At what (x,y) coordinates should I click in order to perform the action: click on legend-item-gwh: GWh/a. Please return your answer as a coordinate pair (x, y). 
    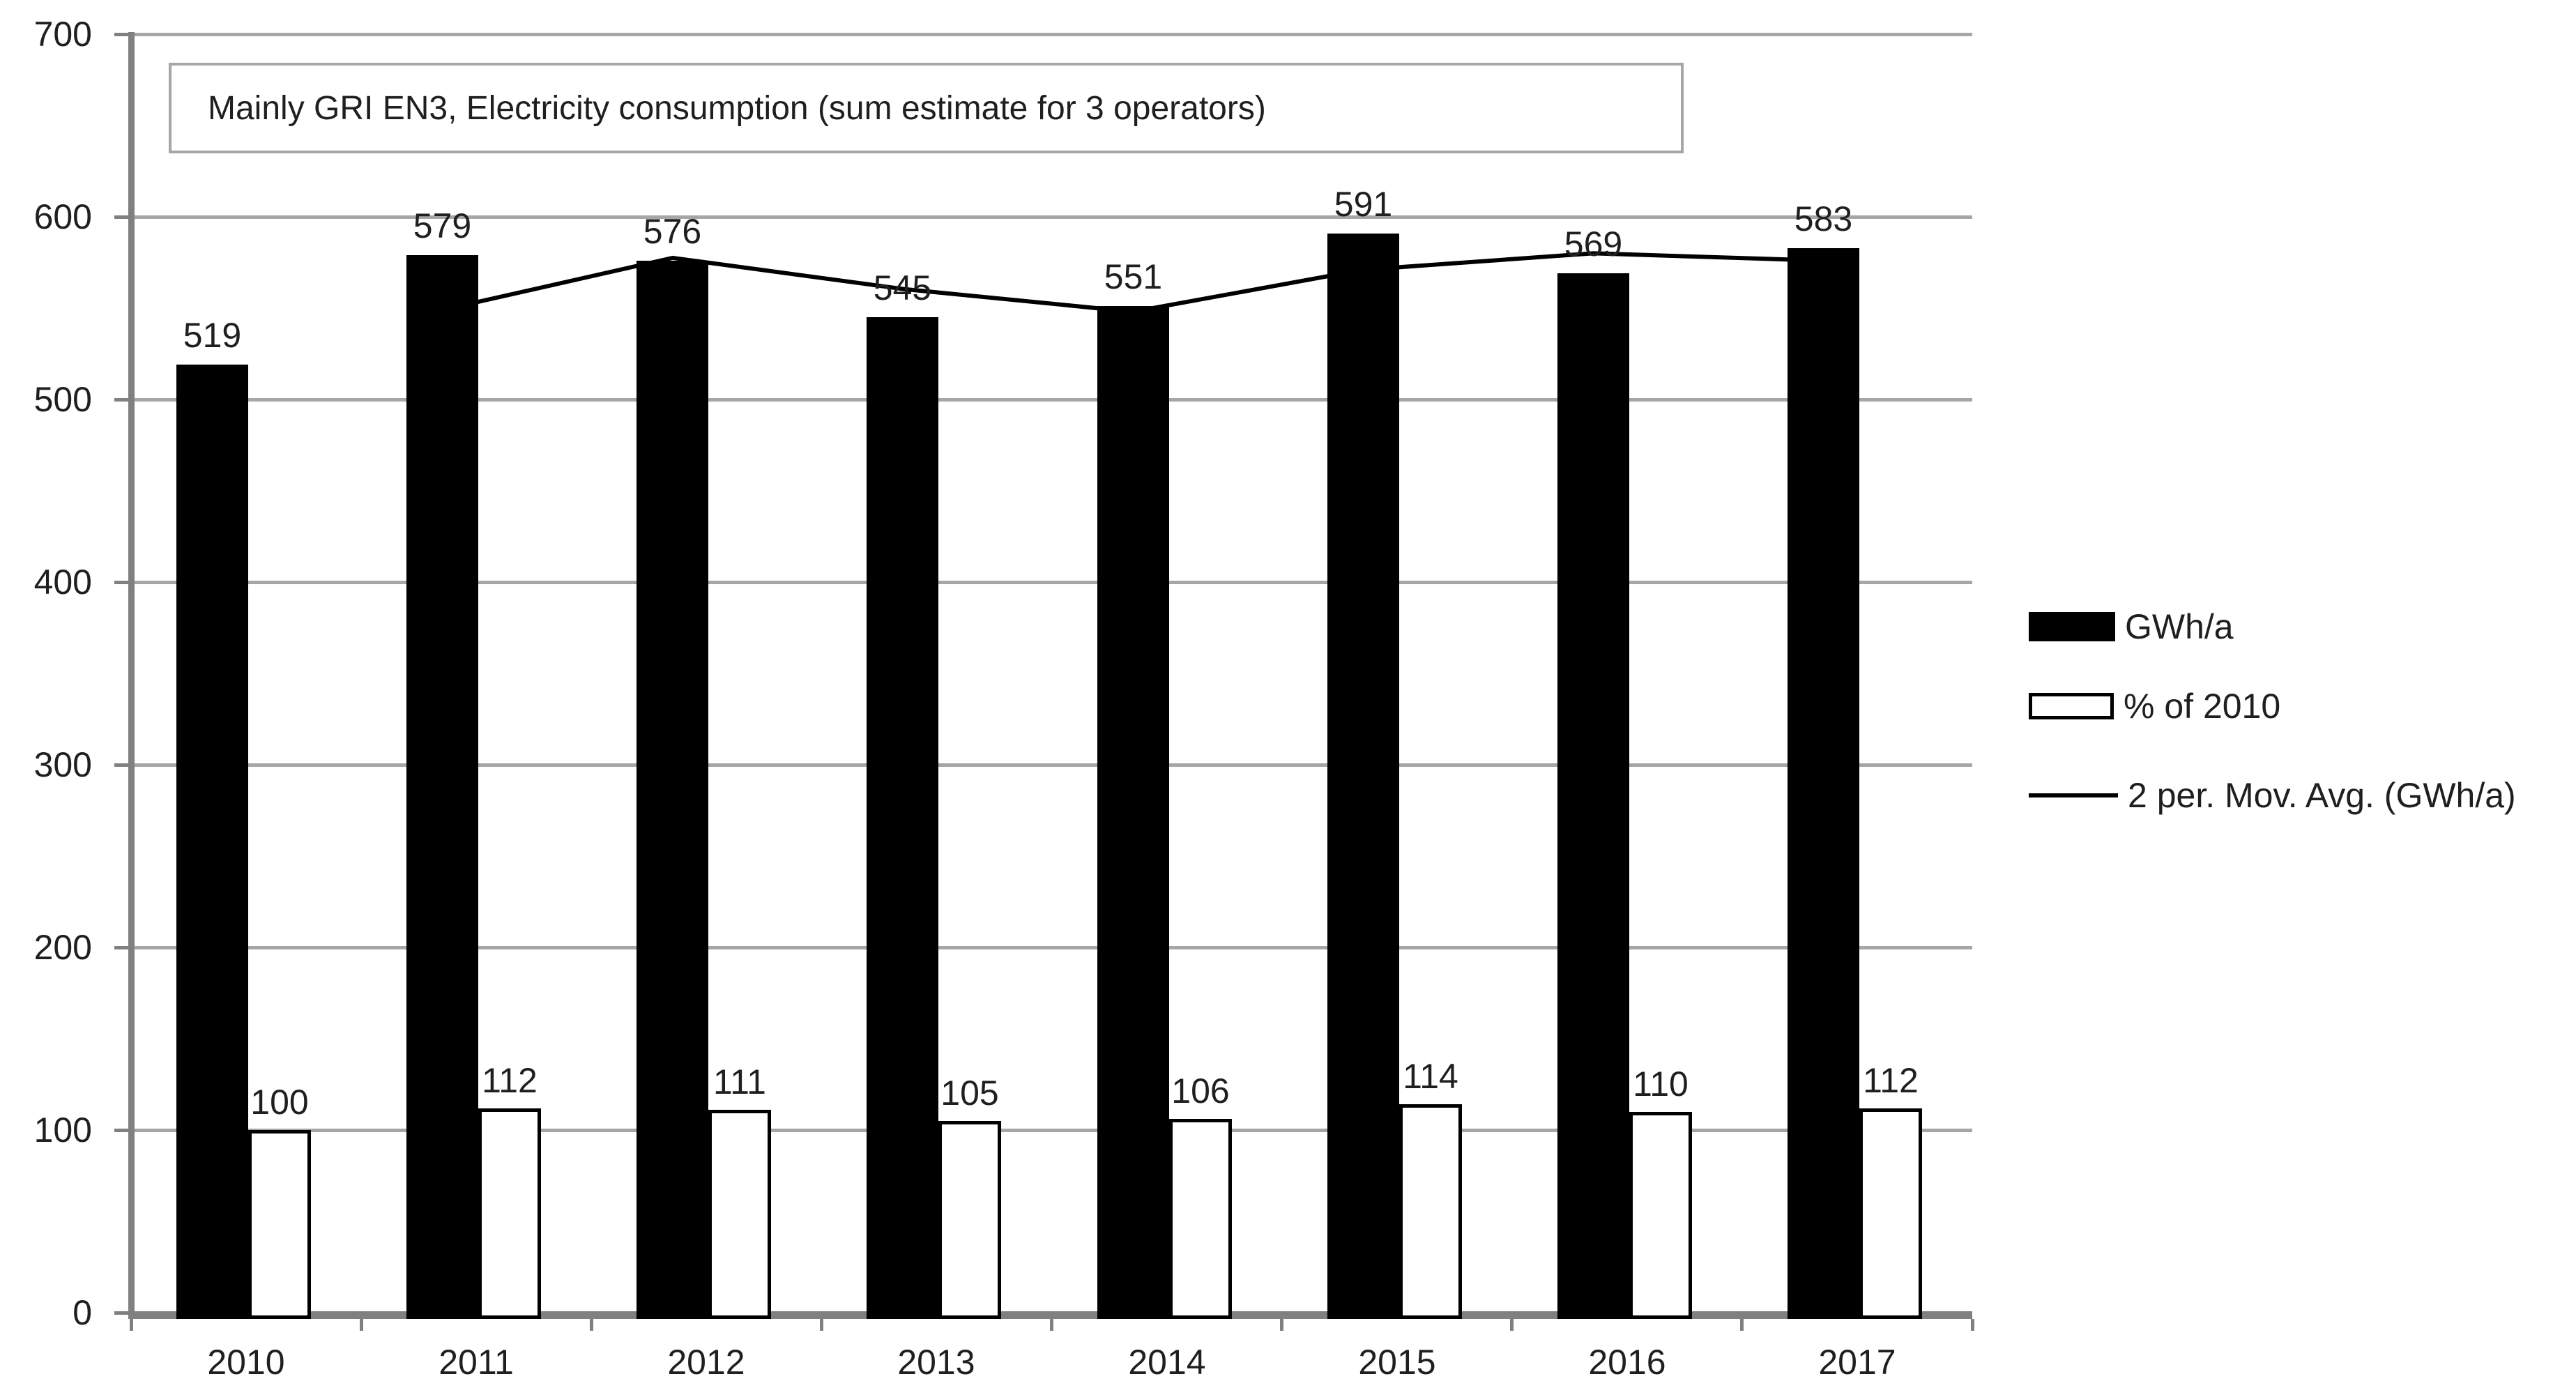
    Looking at the image, I should click on (2132, 626).